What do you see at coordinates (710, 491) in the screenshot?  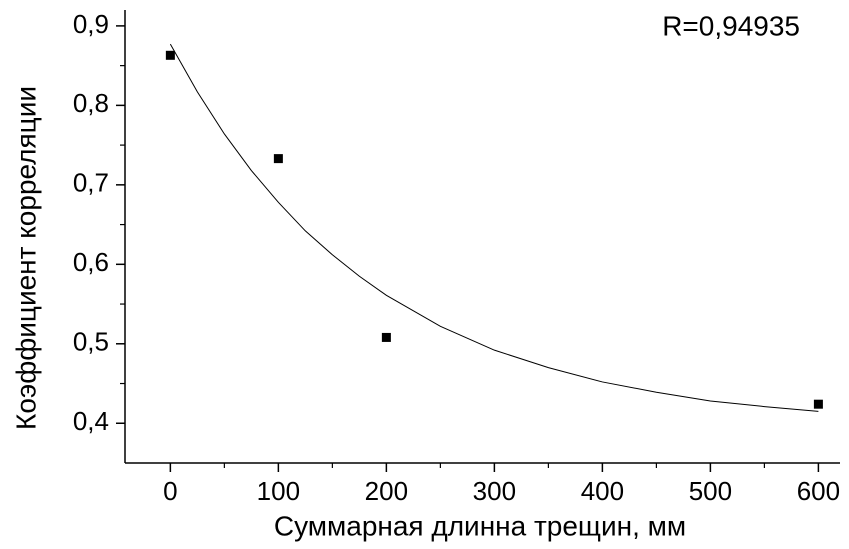 I see `x-tick-label: 500` at bounding box center [710, 491].